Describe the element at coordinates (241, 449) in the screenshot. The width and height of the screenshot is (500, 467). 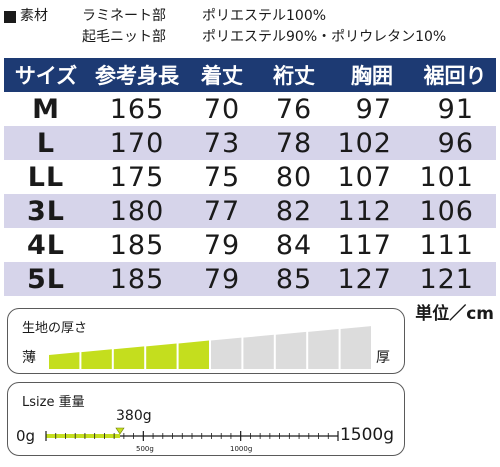
I see `weight-tick-1000-label: 1000g` at that location.